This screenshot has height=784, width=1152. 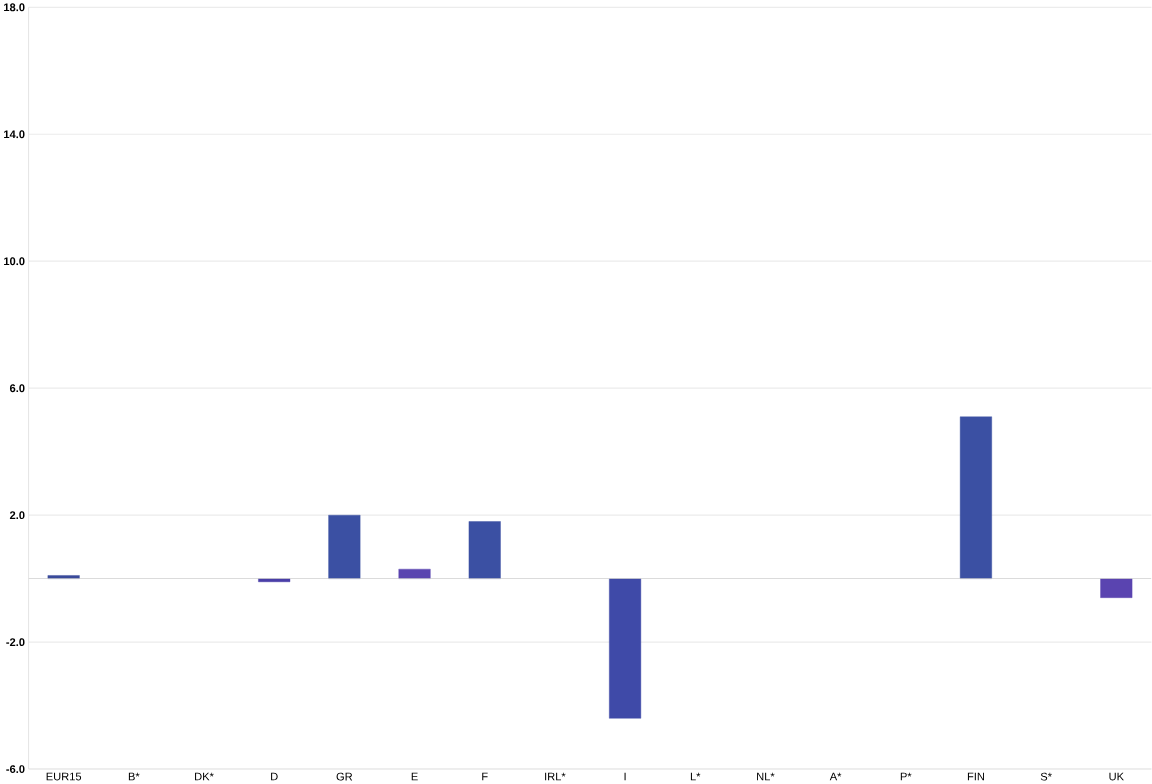 What do you see at coordinates (906, 776) in the screenshot?
I see `x-tick-label: P*` at bounding box center [906, 776].